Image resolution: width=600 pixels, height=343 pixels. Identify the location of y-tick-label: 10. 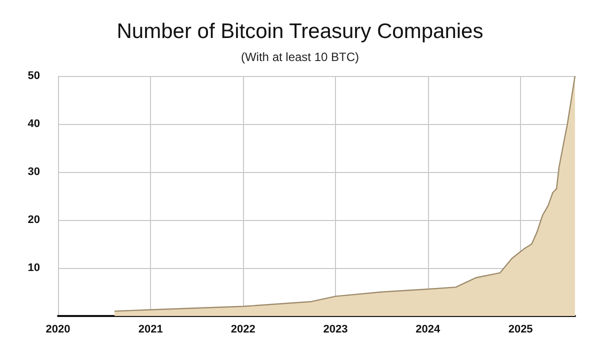
(34, 268).